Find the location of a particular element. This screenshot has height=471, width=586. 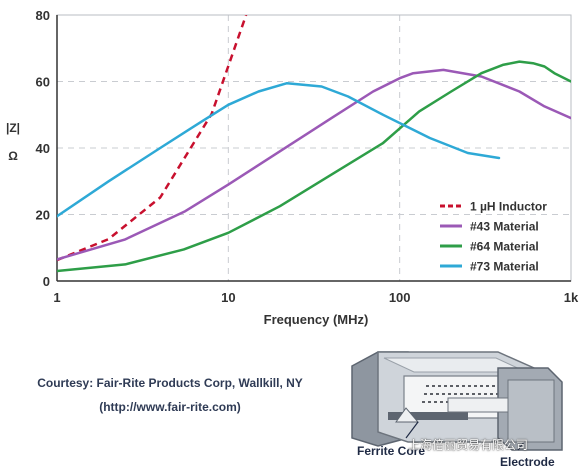

legend-label-3: #64 Material is located at coordinates (504, 247).